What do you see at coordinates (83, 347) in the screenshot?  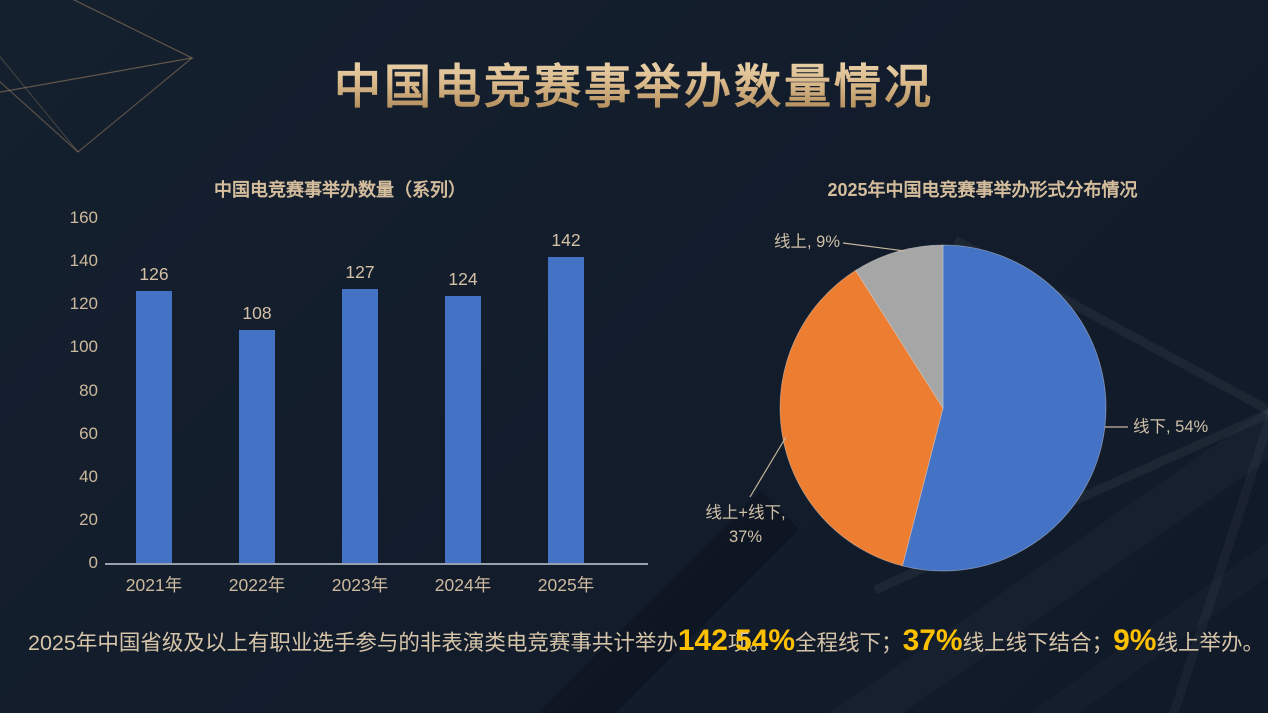 I see `y-axis-tick-label: 100` at bounding box center [83, 347].